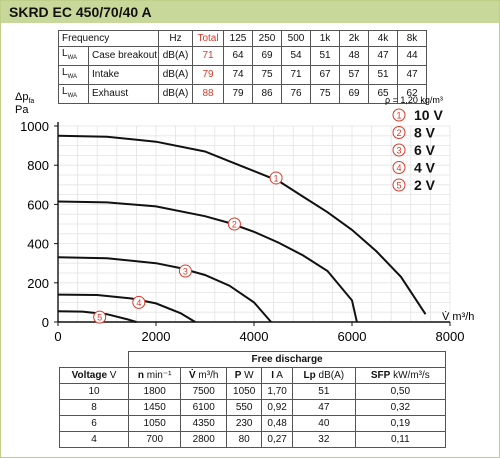  I want to click on x-tick-label: 8000, so click(450, 336).